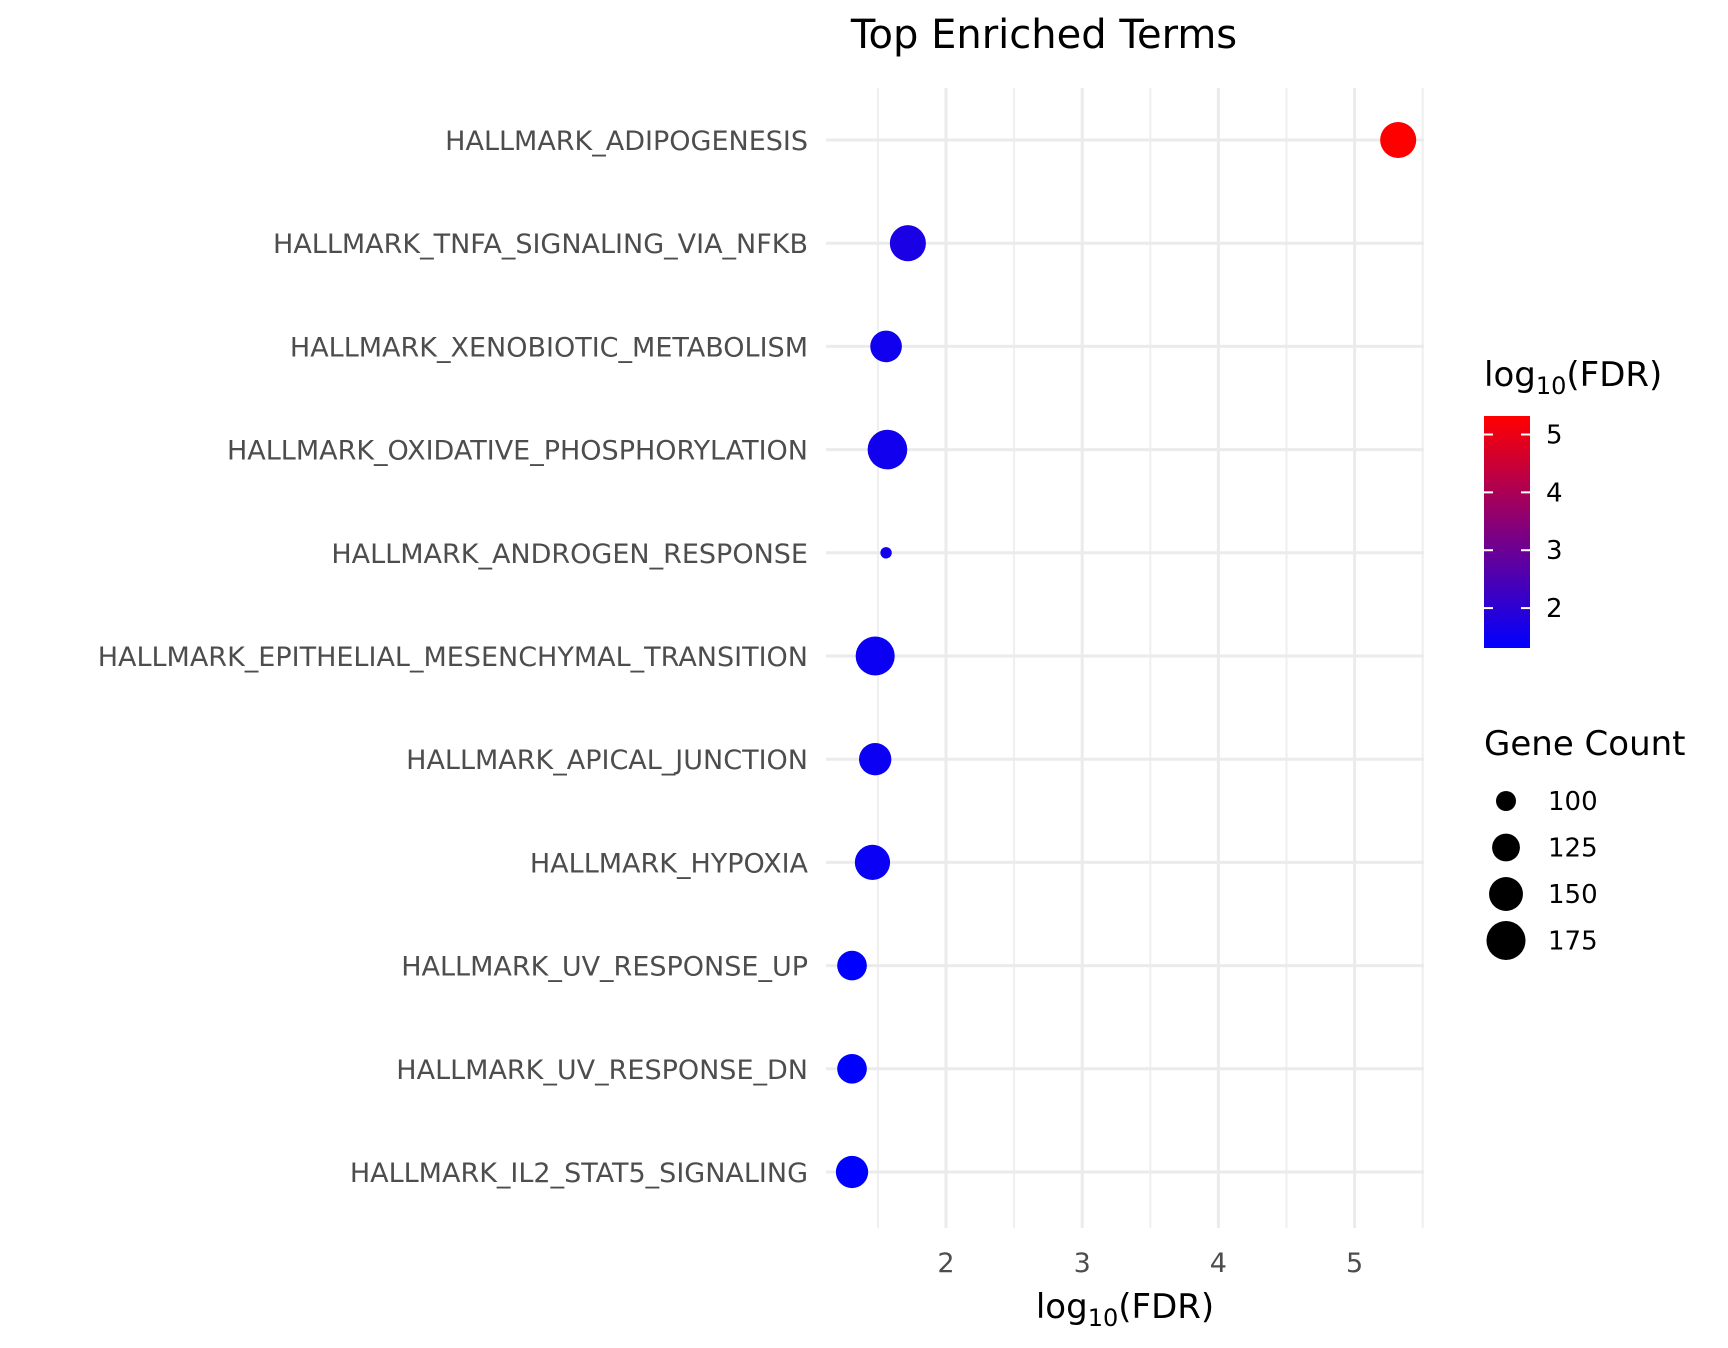 This screenshot has height=1348, width=1728. Describe the element at coordinates (607, 760) in the screenshot. I see `y-tick-label: HALLMARK_APICAL_JUNCTION` at that location.